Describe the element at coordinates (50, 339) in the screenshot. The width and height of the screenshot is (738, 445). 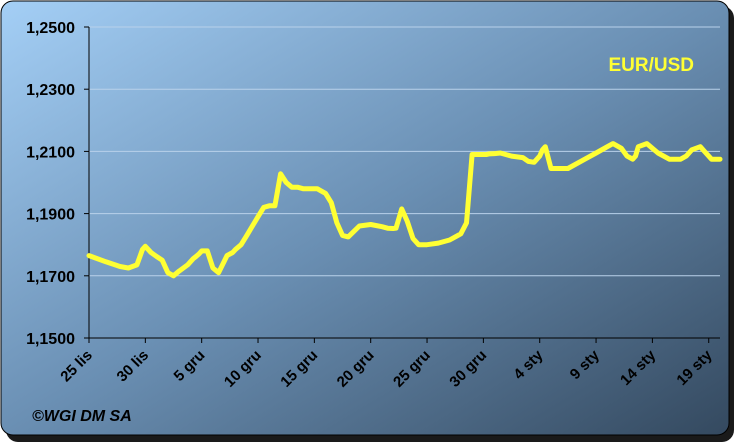
I see `y-tick-label: 1,1500` at that location.